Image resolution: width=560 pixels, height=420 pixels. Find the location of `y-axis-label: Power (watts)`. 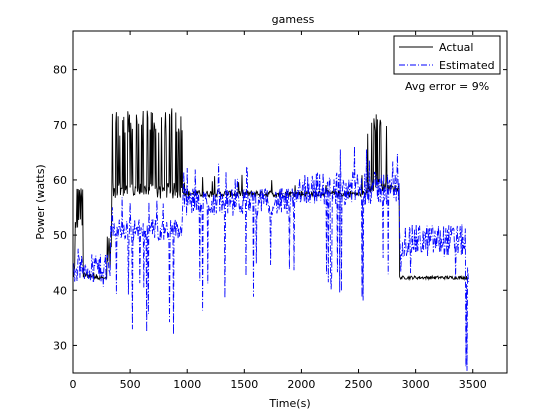

y-axis-label: Power (watts) is located at coordinates (40, 201).